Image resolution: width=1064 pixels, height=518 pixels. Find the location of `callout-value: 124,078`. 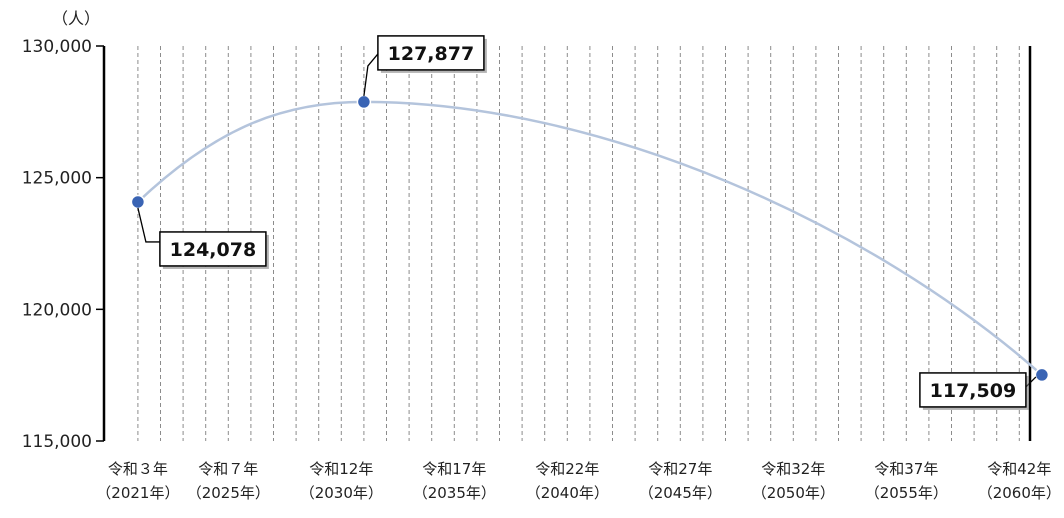

callout-value: 124,078 is located at coordinates (213, 250).